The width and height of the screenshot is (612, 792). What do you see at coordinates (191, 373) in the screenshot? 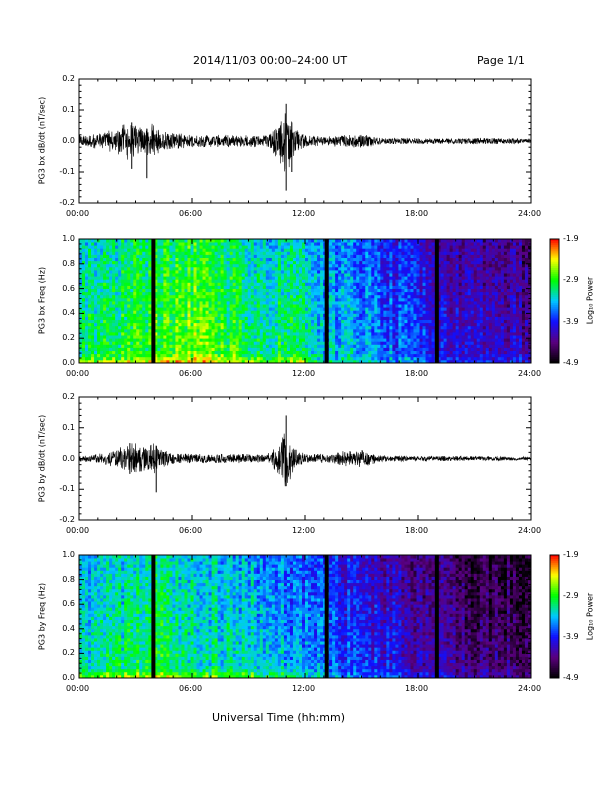
I see `bx-spectrogram-x-tick-label: 06:00` at bounding box center [191, 373].